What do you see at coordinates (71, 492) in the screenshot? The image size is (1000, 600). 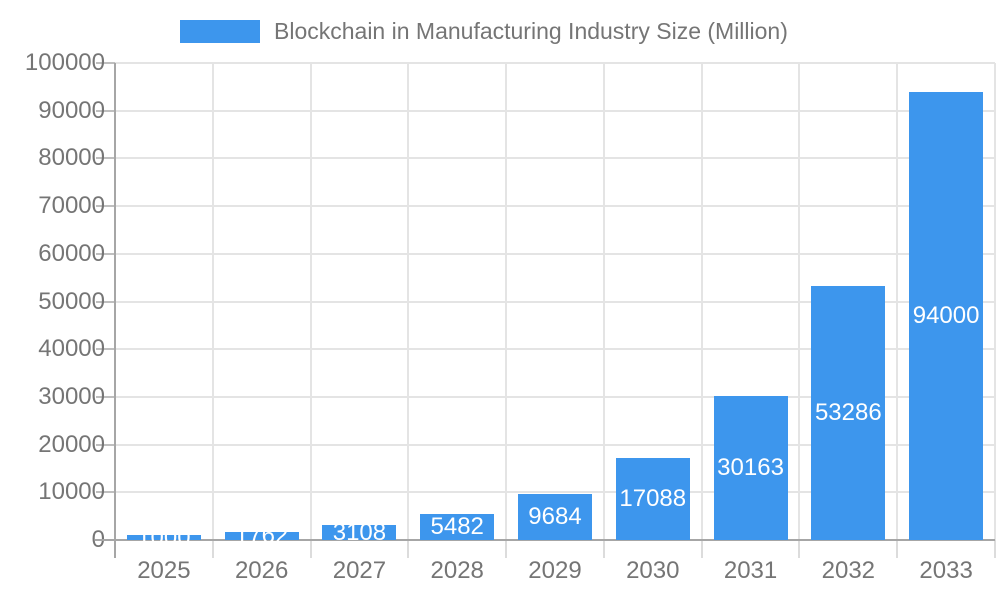 I see `y-axis-tick-label: 10000` at bounding box center [71, 492].